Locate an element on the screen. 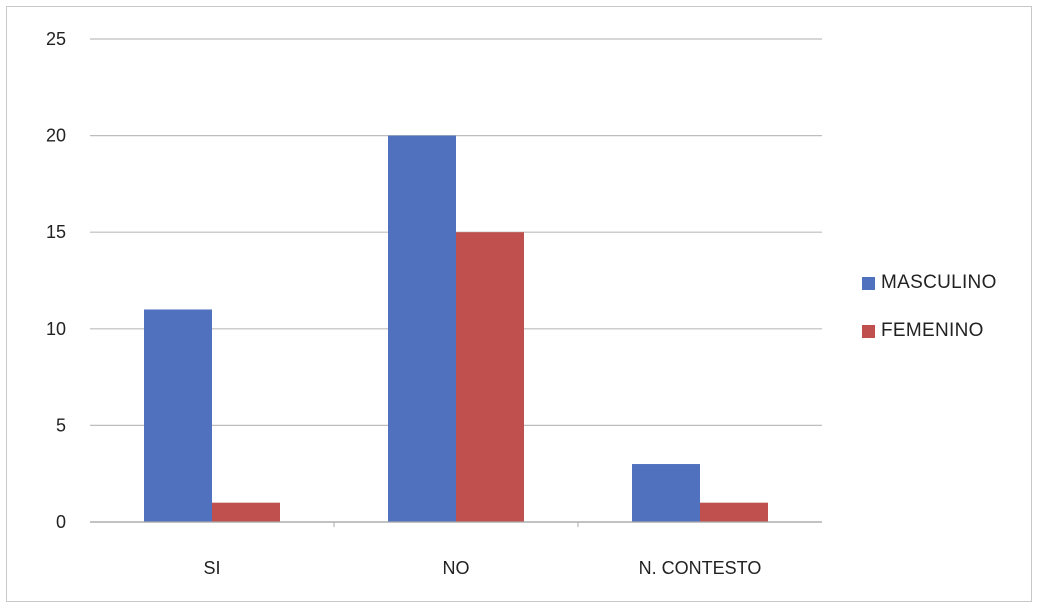 The image size is (1038, 608). y-tick-label-10: 10 is located at coordinates (56, 329).